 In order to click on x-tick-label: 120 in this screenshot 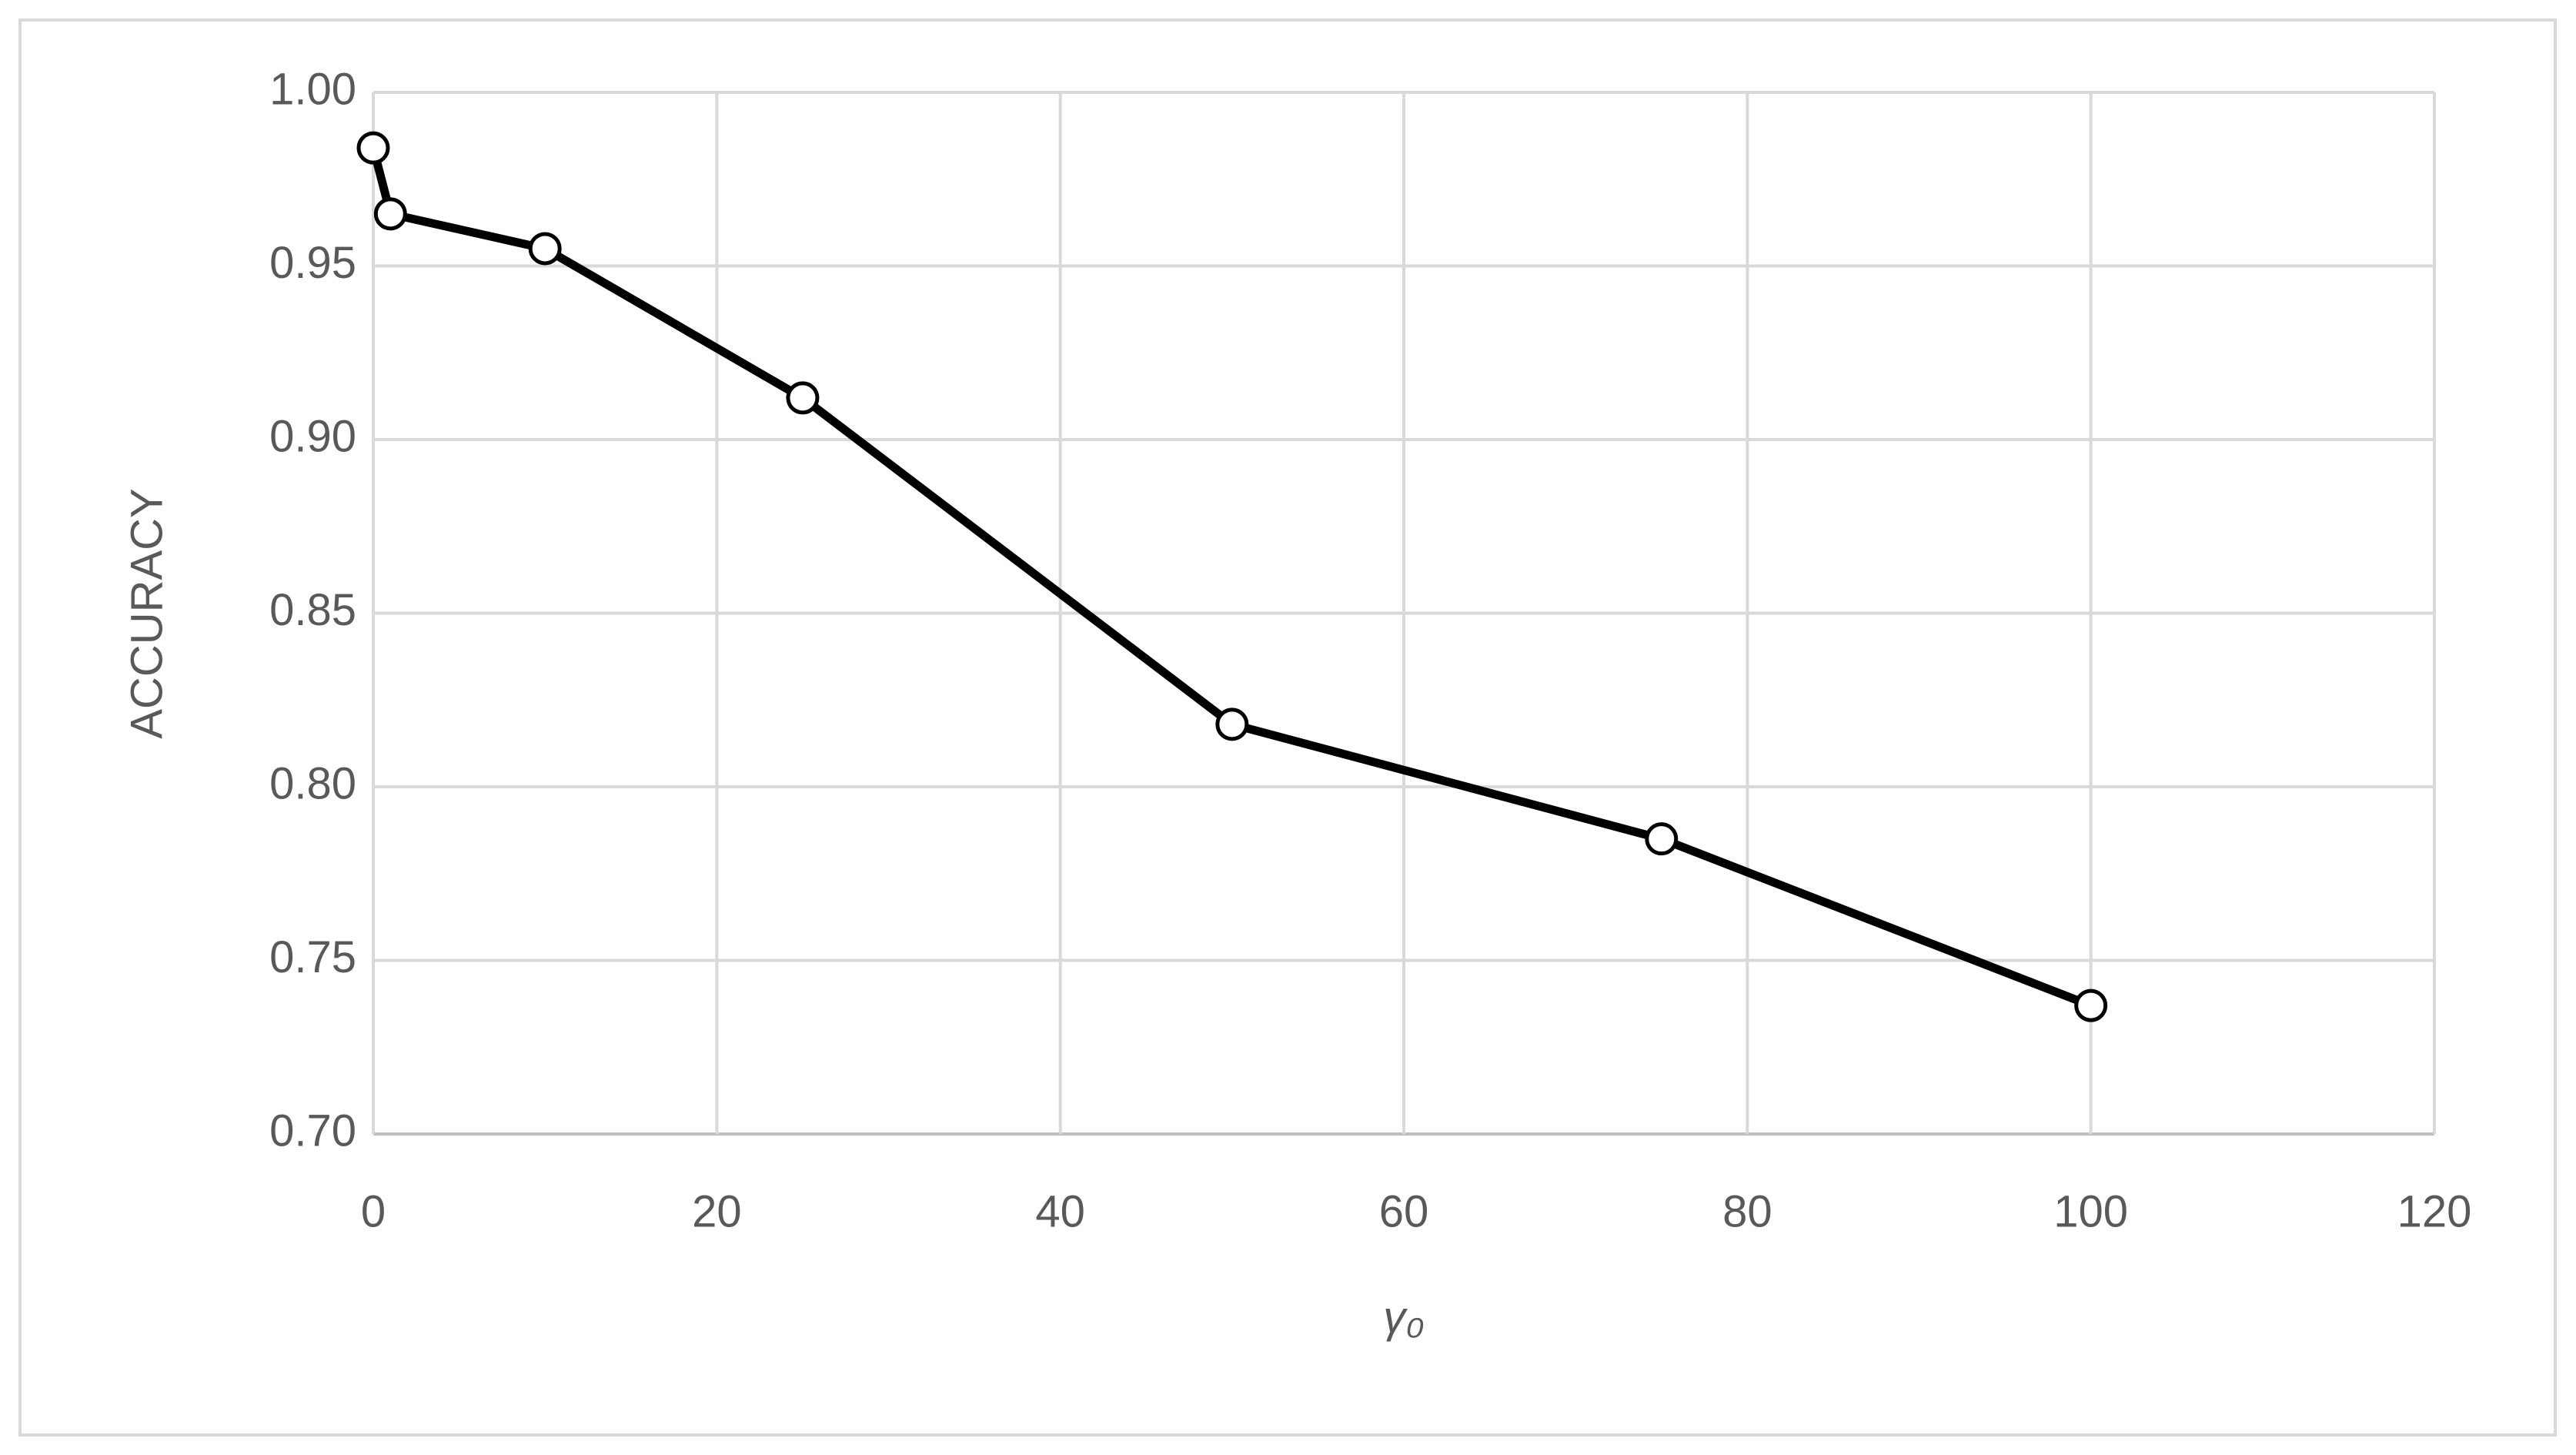, I will do `click(2434, 1211)`.